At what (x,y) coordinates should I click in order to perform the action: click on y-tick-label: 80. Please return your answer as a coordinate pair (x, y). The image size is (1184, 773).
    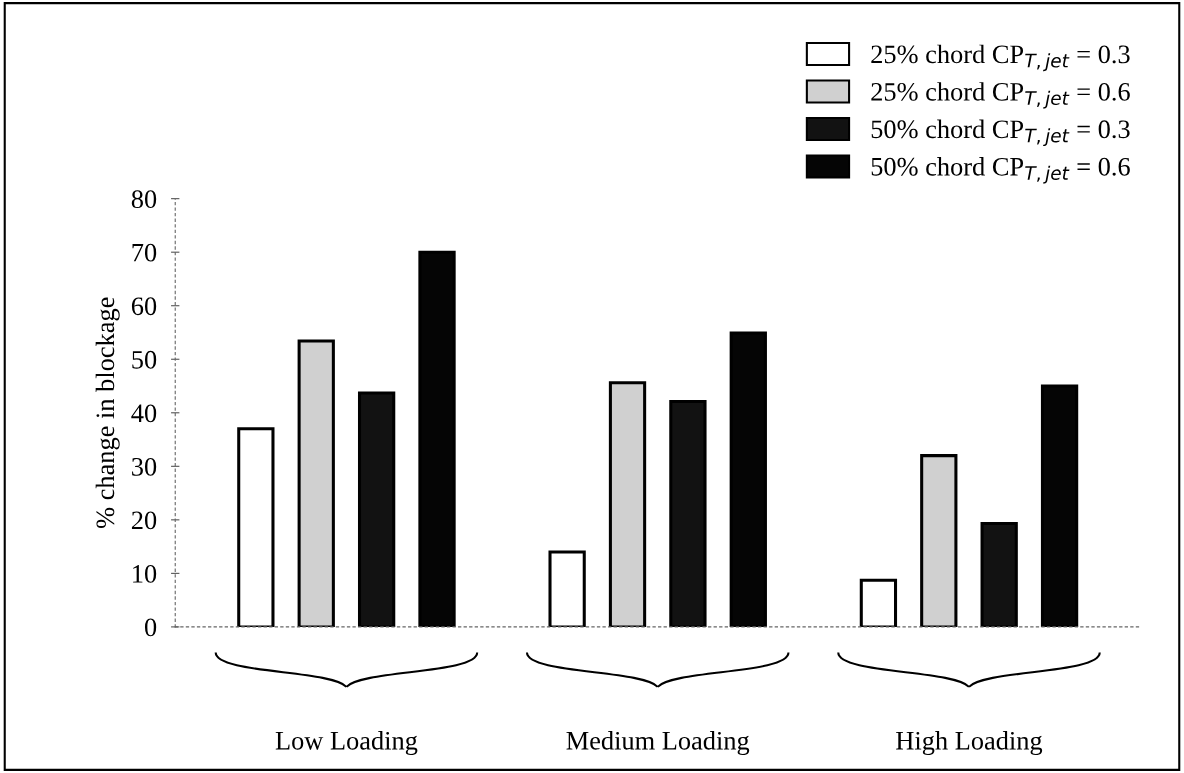
    Looking at the image, I should click on (144, 199).